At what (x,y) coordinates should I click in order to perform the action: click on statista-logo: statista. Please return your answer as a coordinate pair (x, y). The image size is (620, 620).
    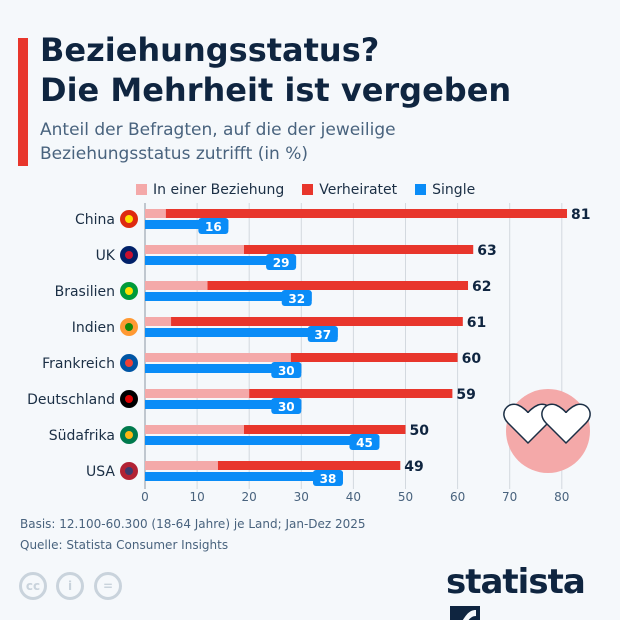
    Looking at the image, I should click on (533, 591).